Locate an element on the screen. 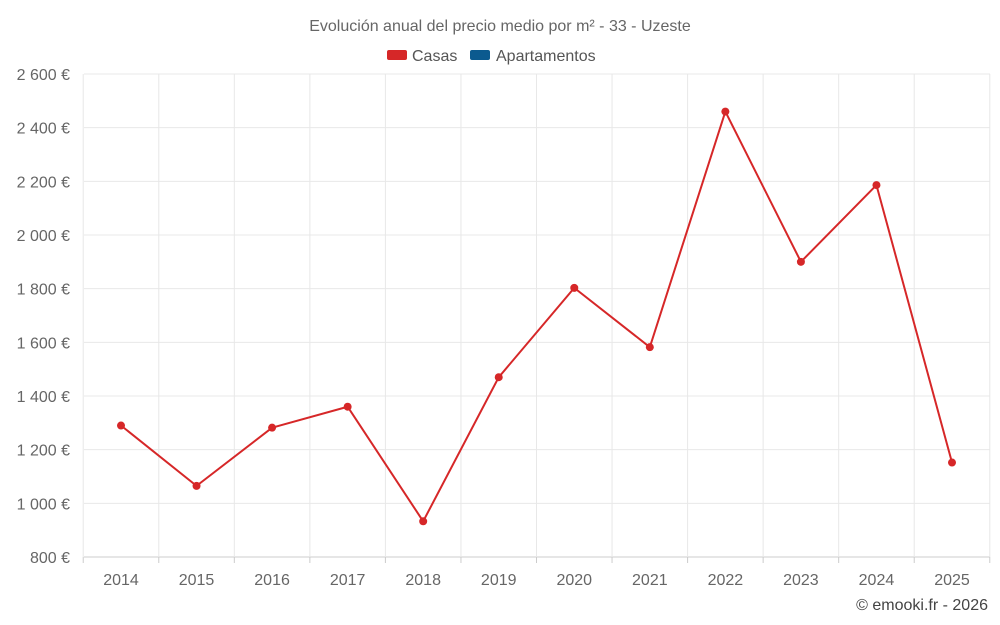 This screenshot has height=625, width=1000. legend-swatch-casas is located at coordinates (397, 55).